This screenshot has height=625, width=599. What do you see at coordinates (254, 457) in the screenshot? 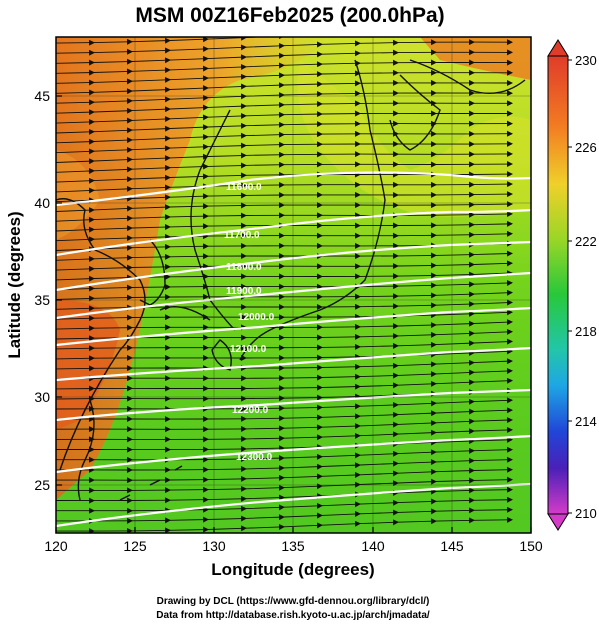
I see `contour-label: 12300.0` at bounding box center [254, 457].